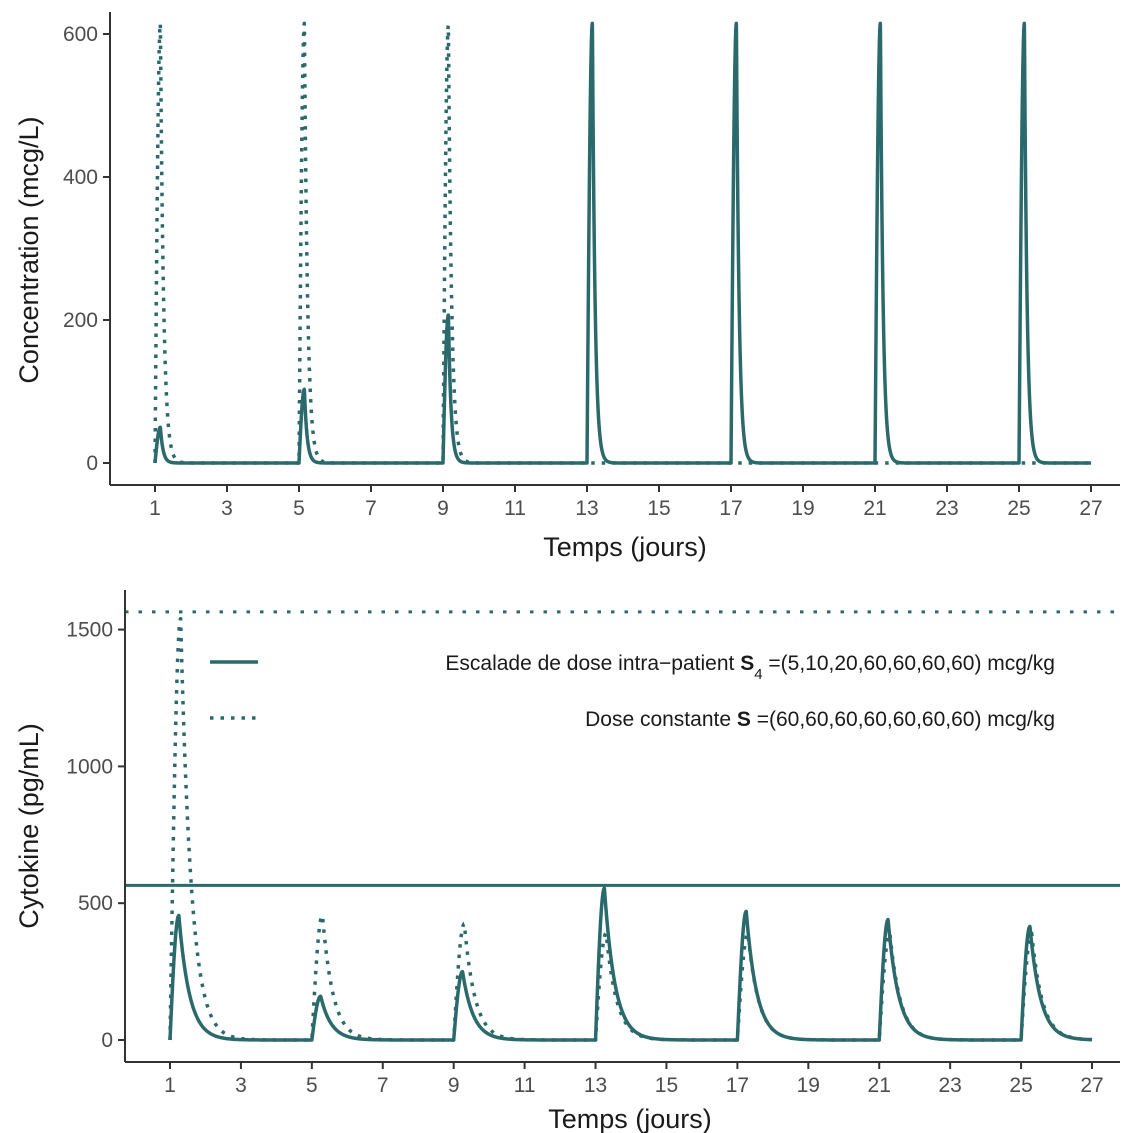  I want to click on cytokine-x-tick-label: 5, so click(312, 1085).